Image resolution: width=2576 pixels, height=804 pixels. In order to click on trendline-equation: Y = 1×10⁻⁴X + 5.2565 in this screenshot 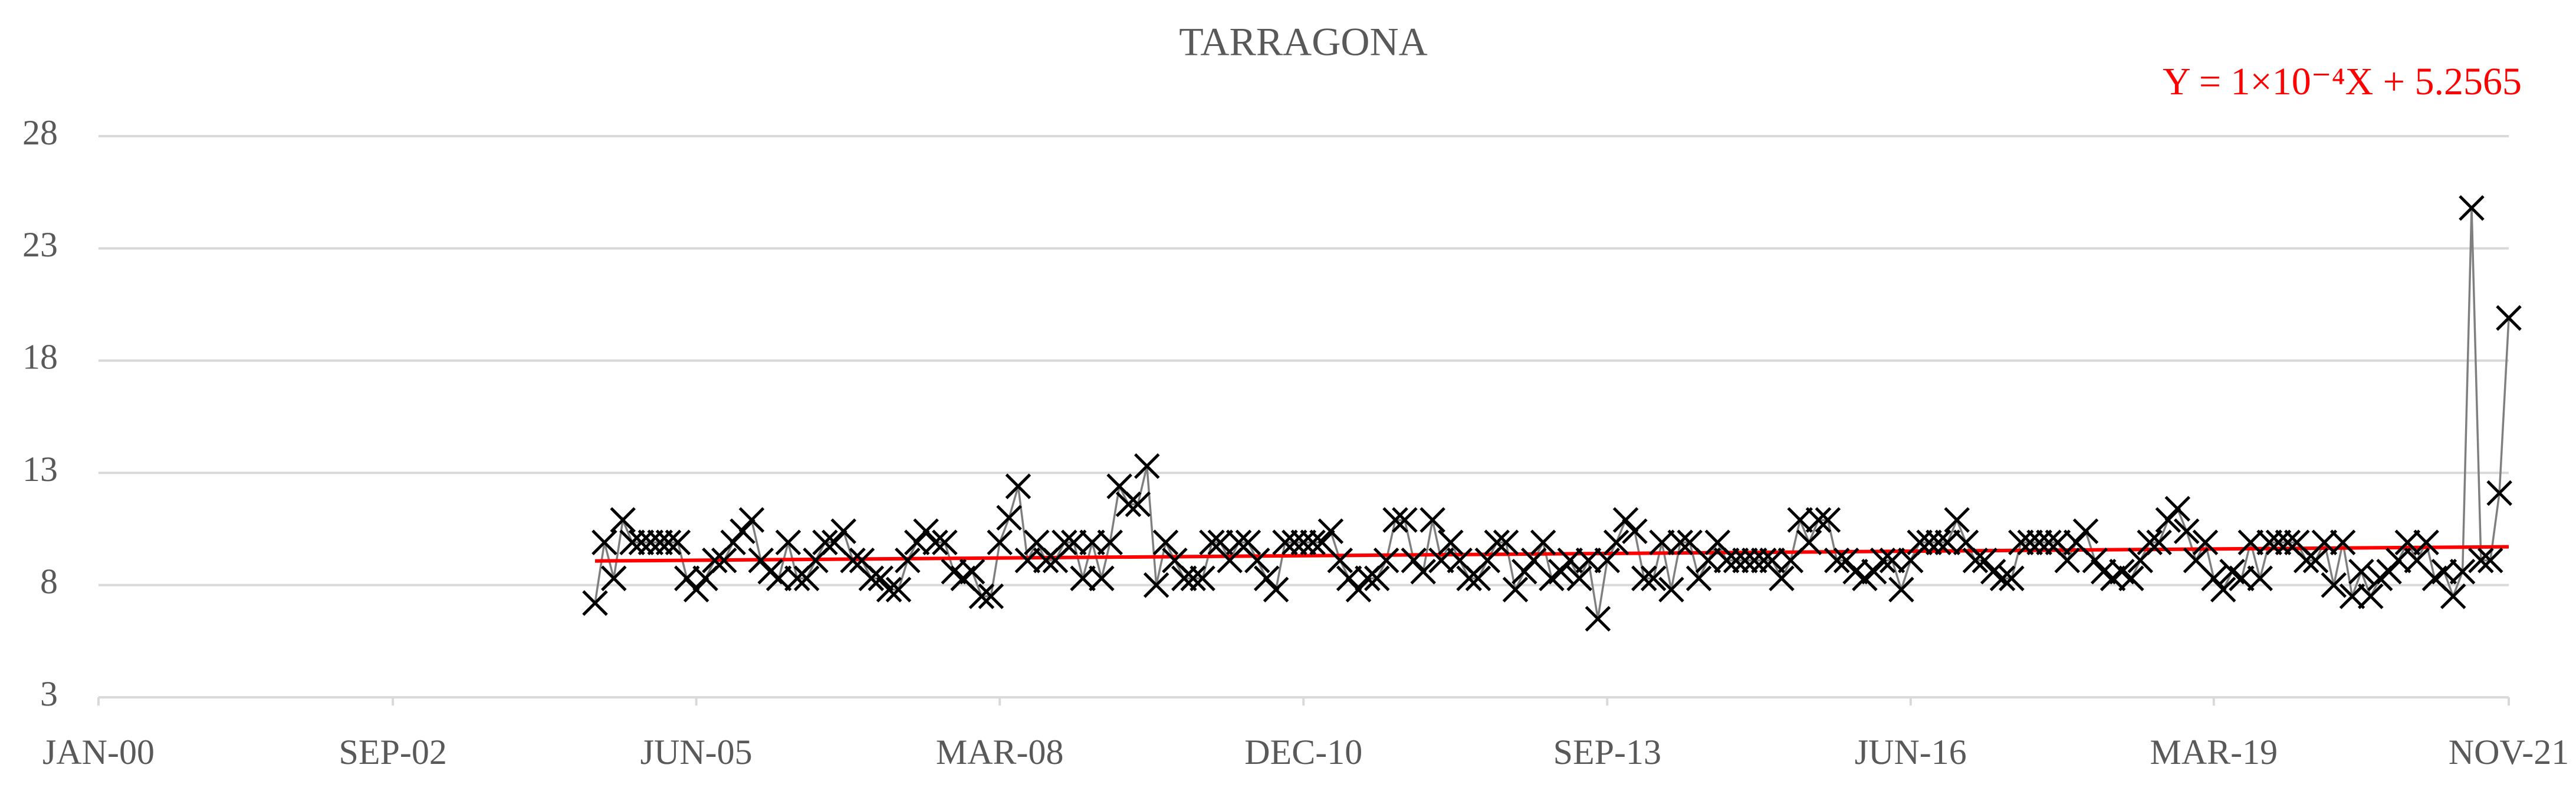, I will do `click(2342, 82)`.